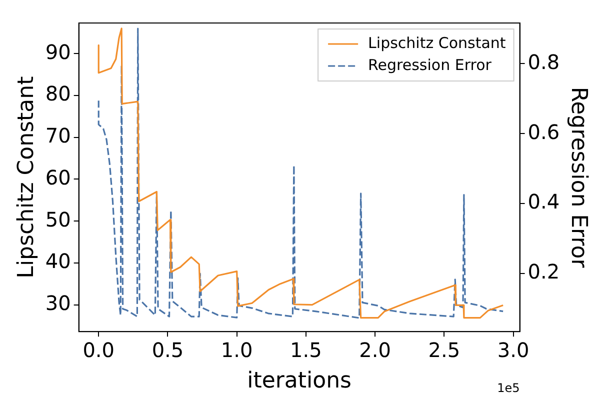 This screenshot has width=607, height=407. I want to click on y2-tick-label: 0.2, so click(544, 272).